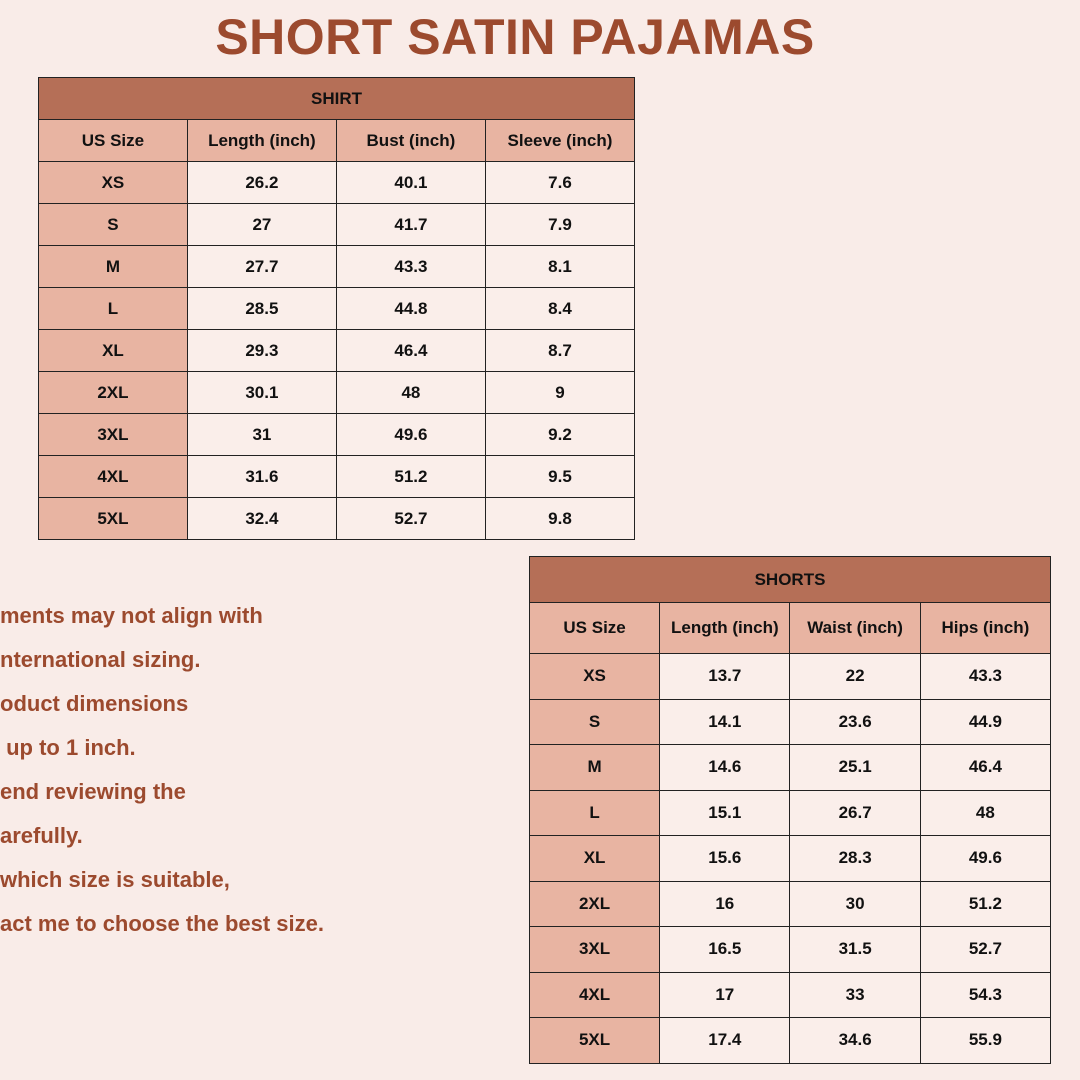 The height and width of the screenshot is (1080, 1080). What do you see at coordinates (261, 308) in the screenshot?
I see `value-cell: 28.5` at bounding box center [261, 308].